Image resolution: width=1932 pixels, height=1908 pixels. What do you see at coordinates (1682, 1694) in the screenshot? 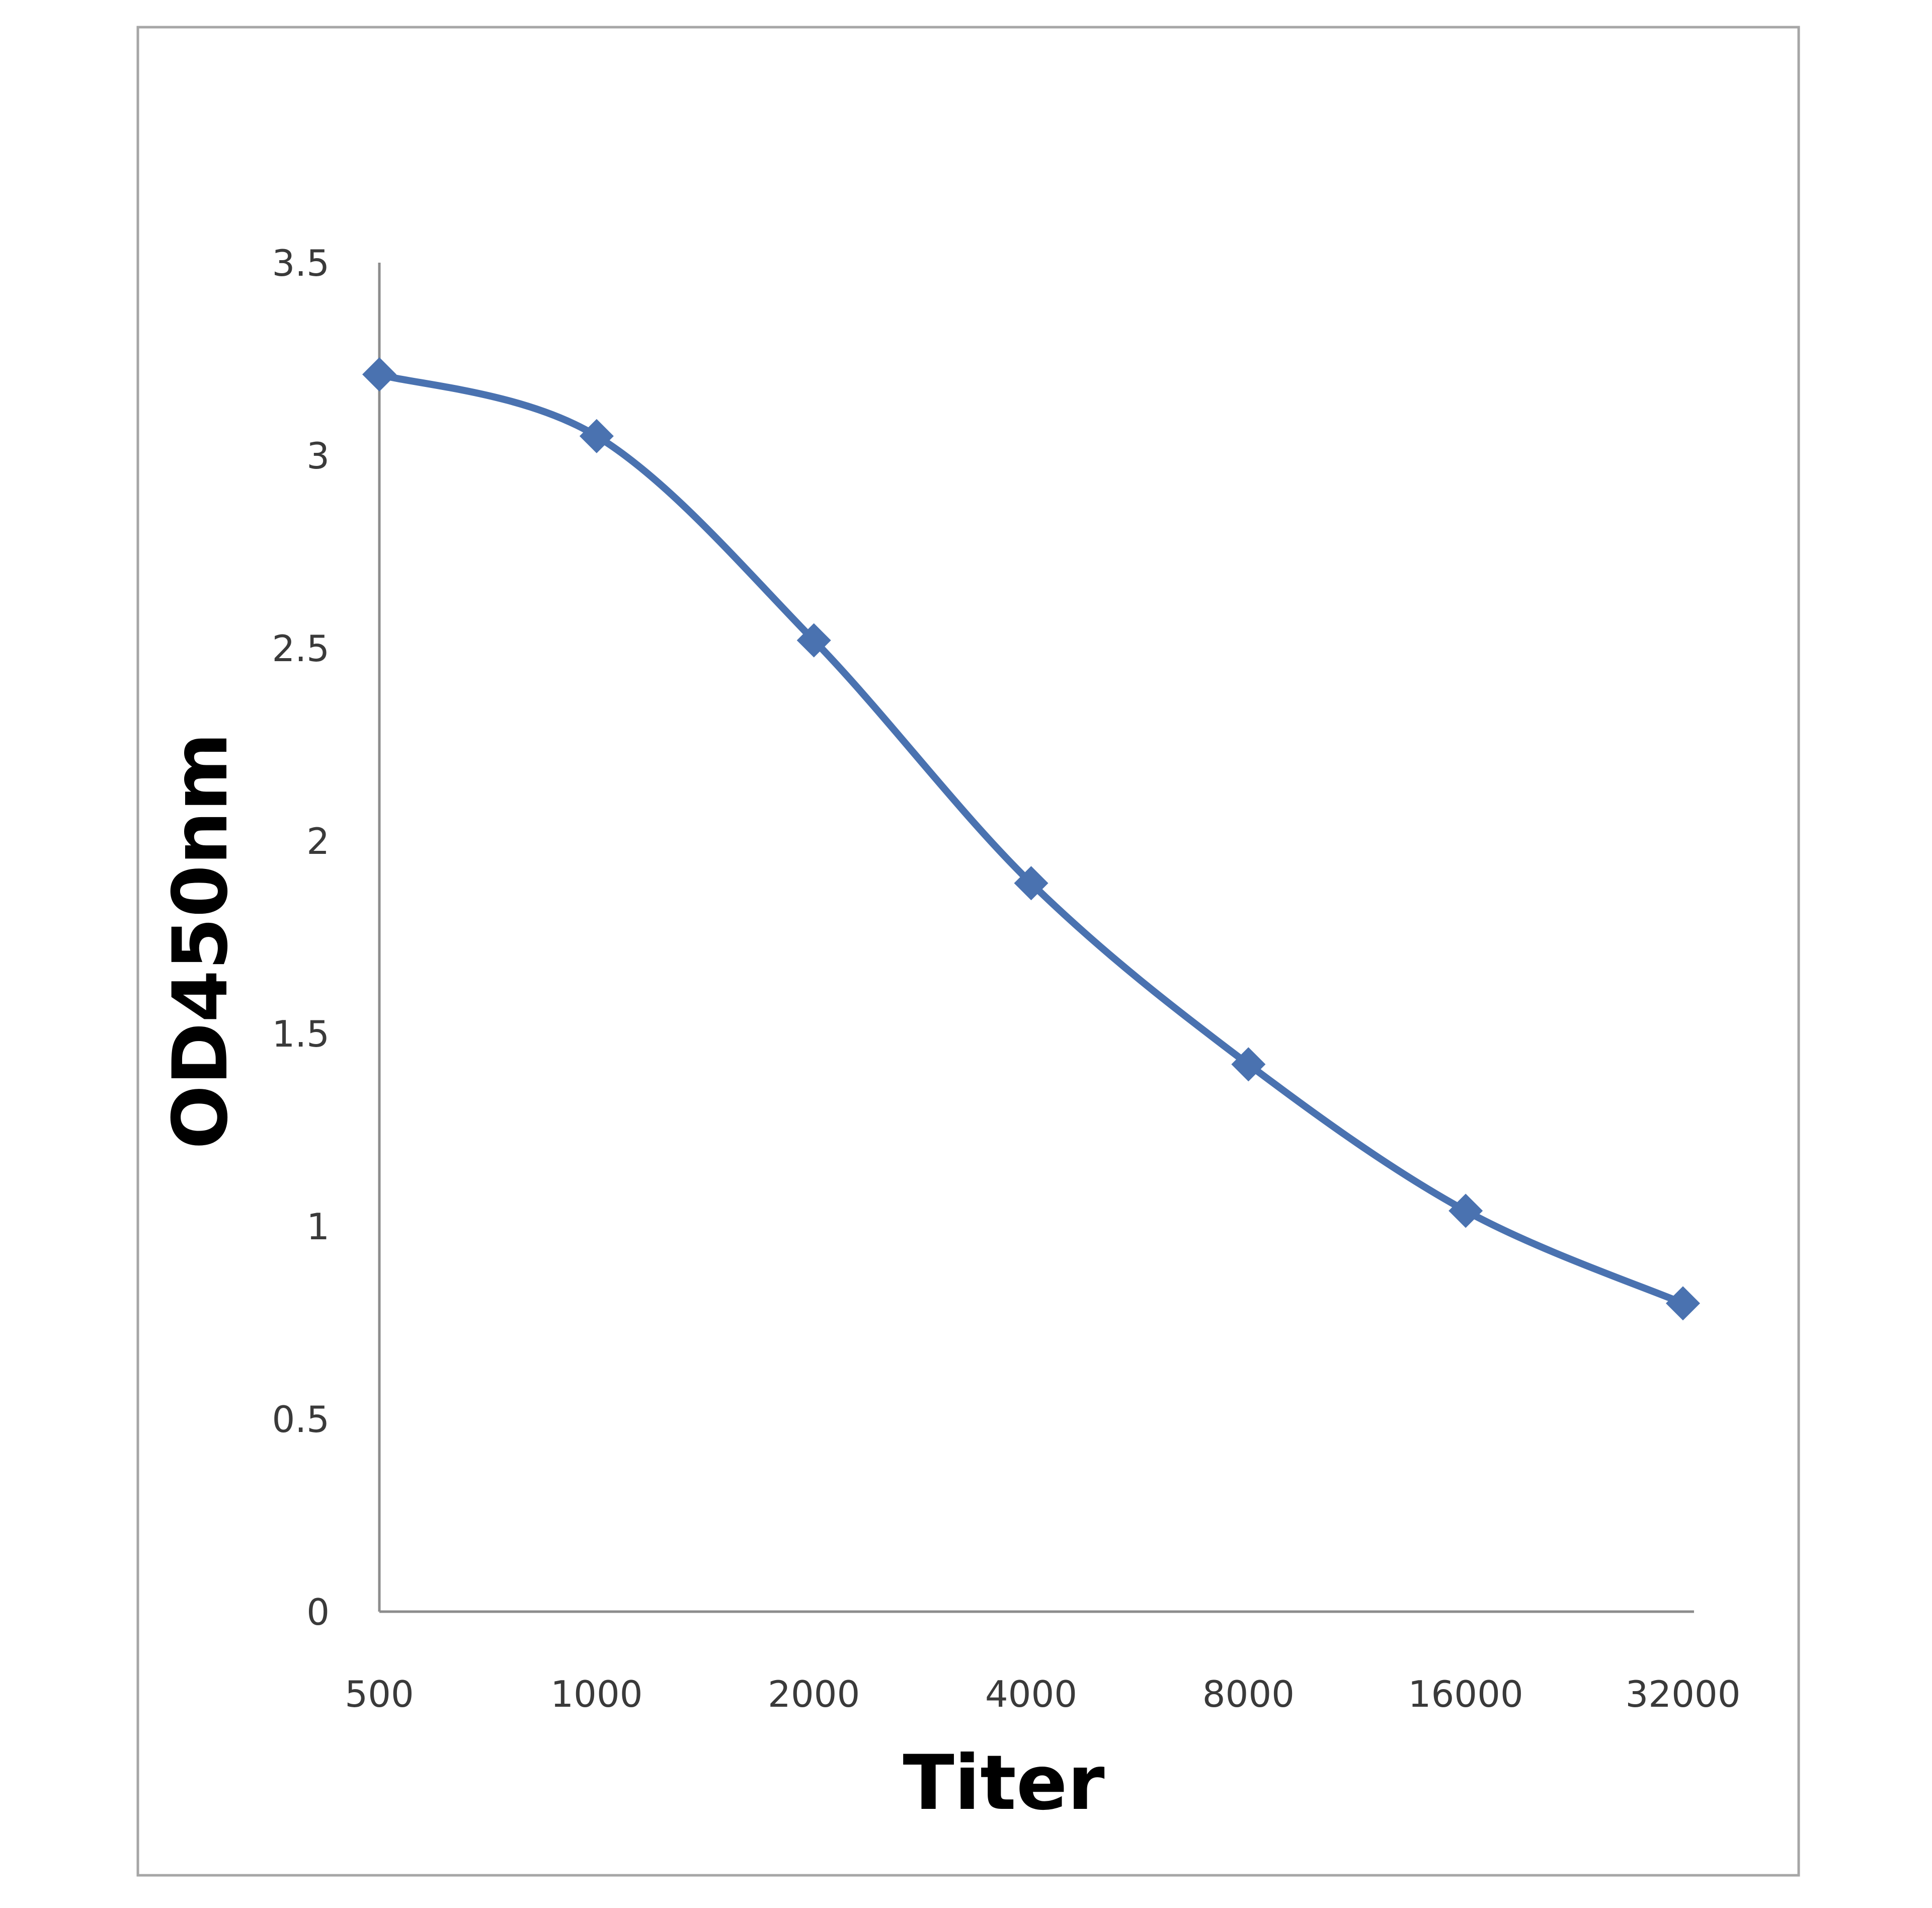
I see `x-tick-label: 32000` at bounding box center [1682, 1694].